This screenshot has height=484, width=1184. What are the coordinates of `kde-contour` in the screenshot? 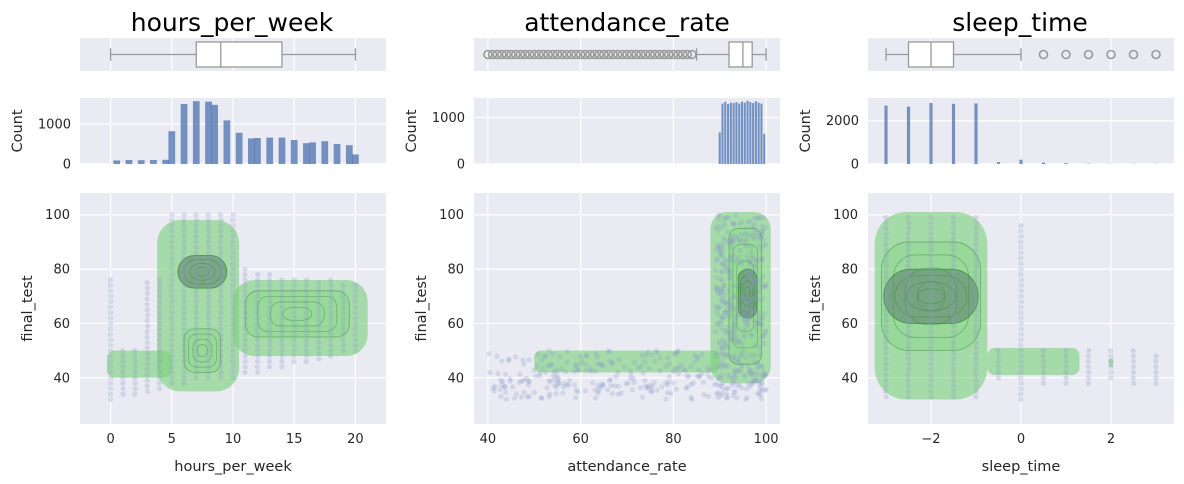 It's located at (931, 296).